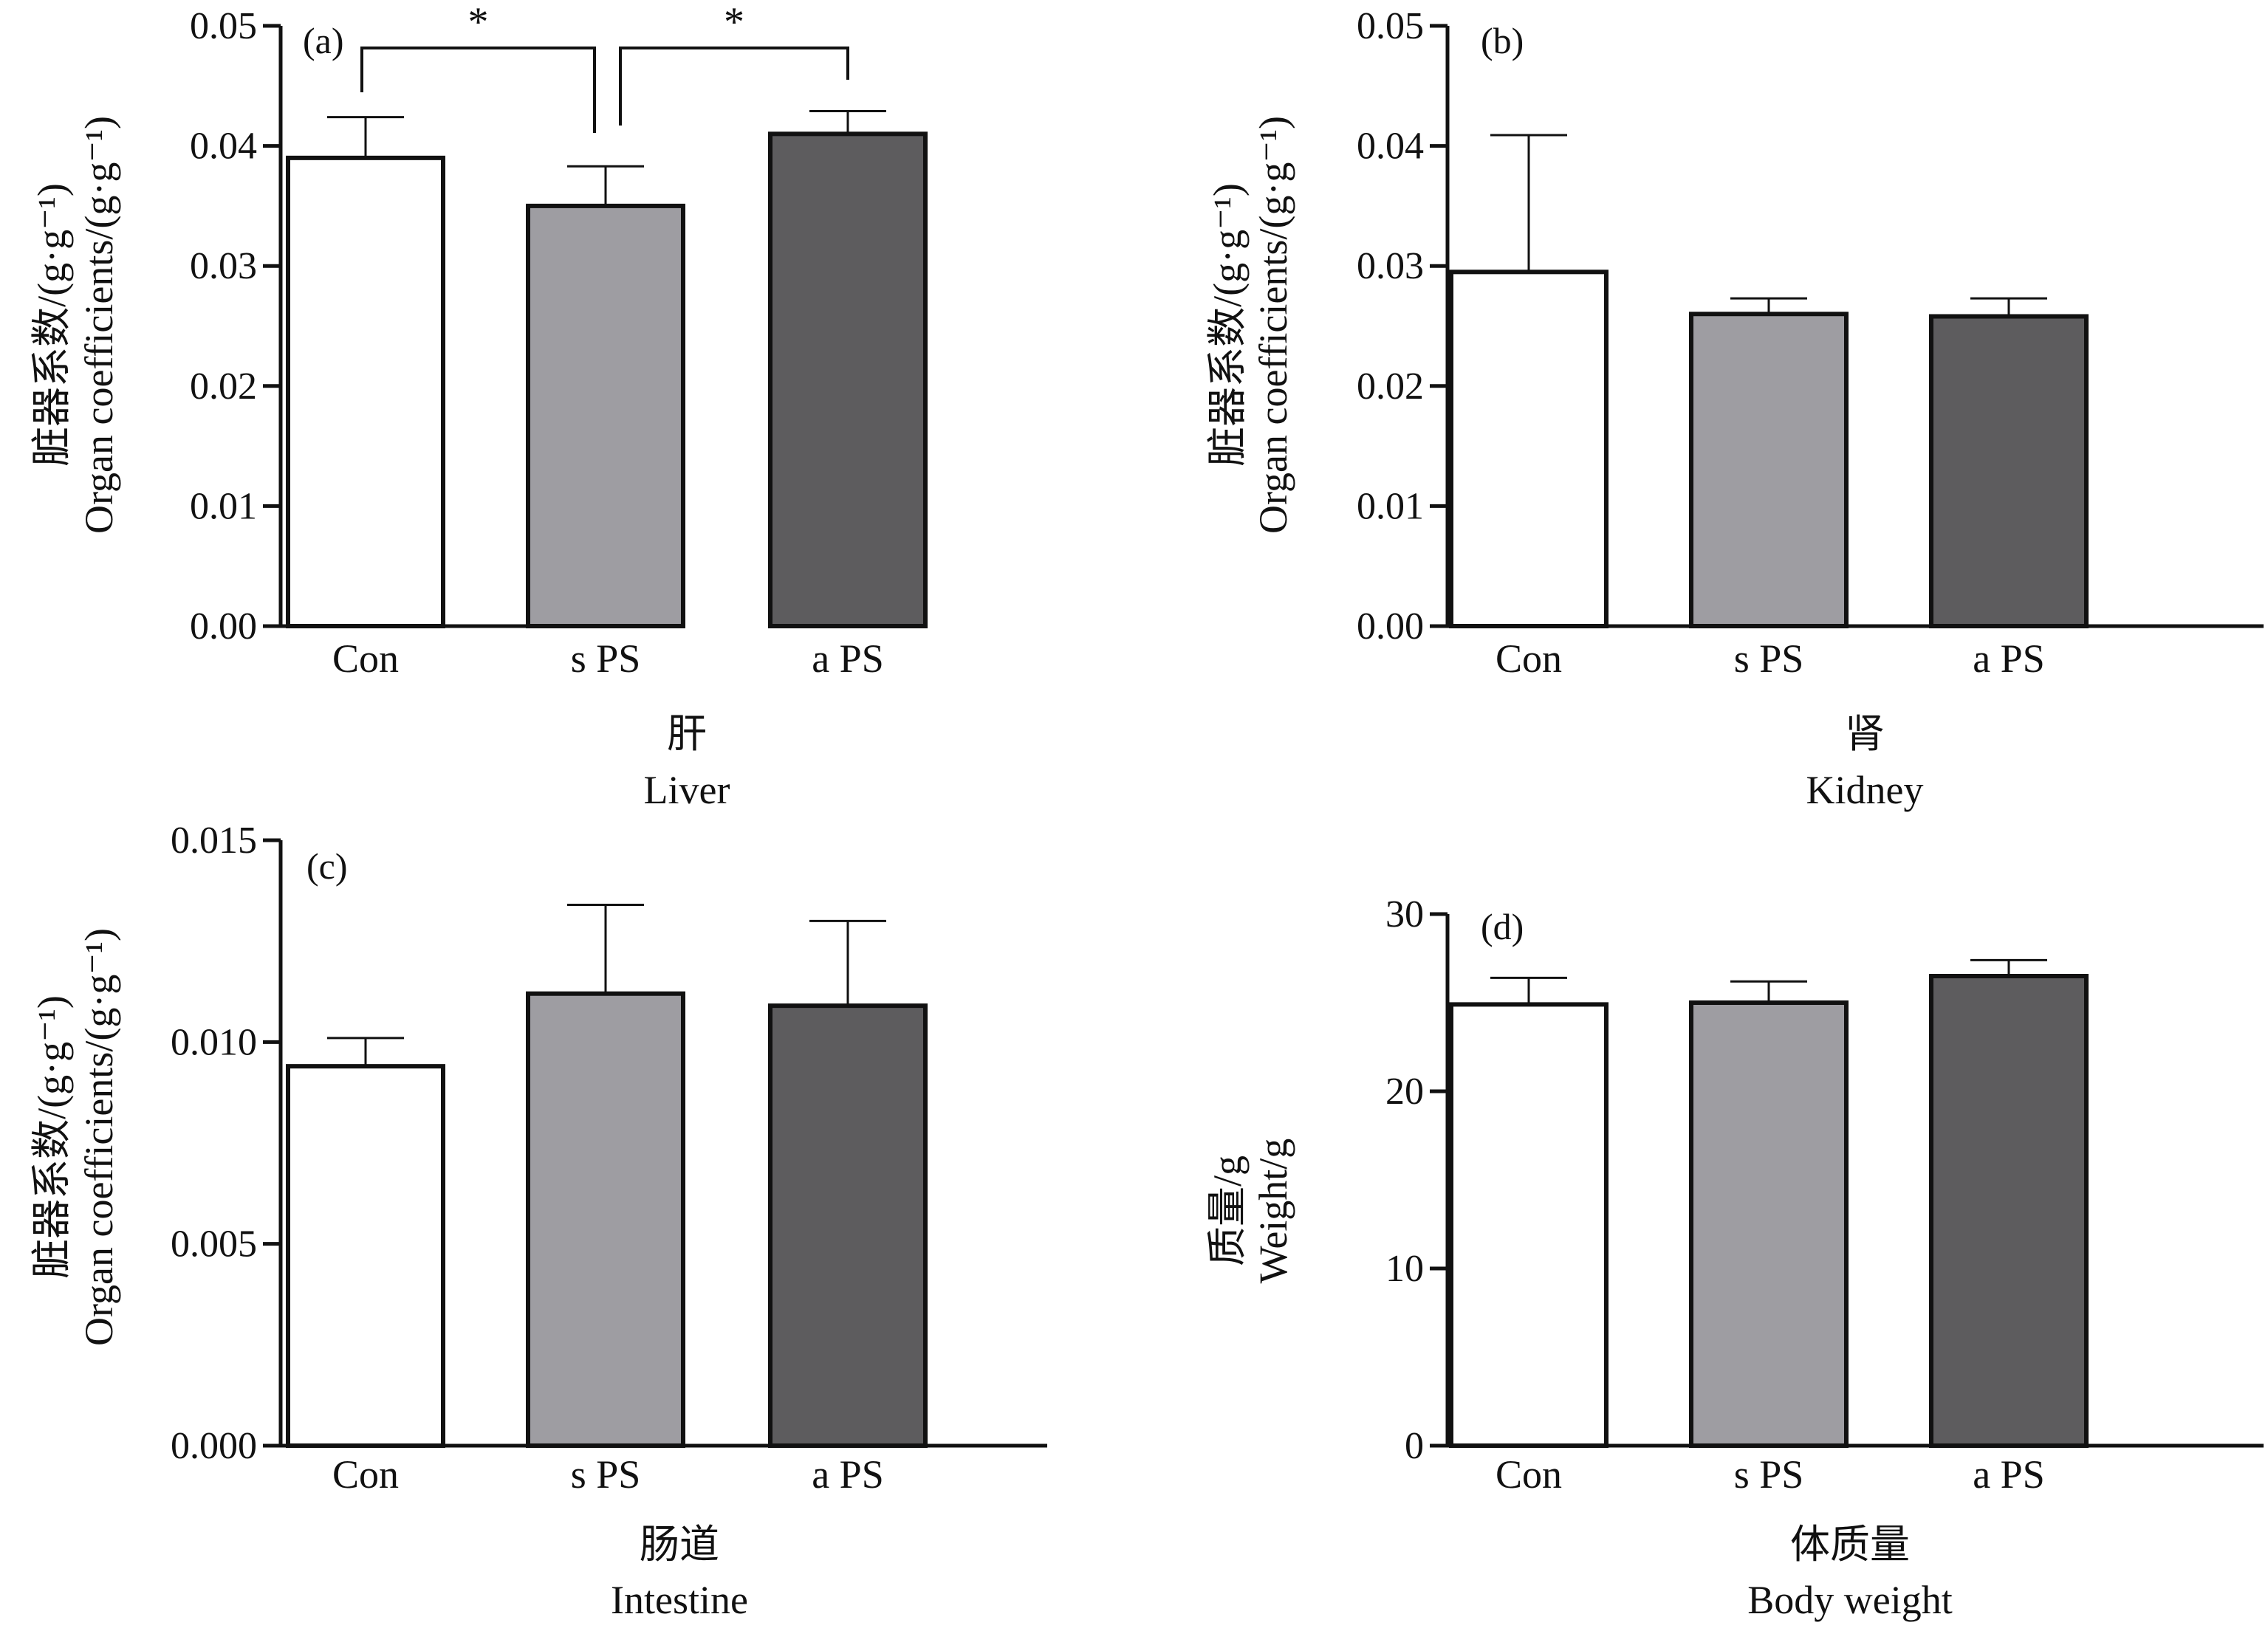 This screenshot has width=2268, height=1631. What do you see at coordinates (687, 734) in the screenshot?
I see `x-axis-label-cn: 肝` at bounding box center [687, 734].